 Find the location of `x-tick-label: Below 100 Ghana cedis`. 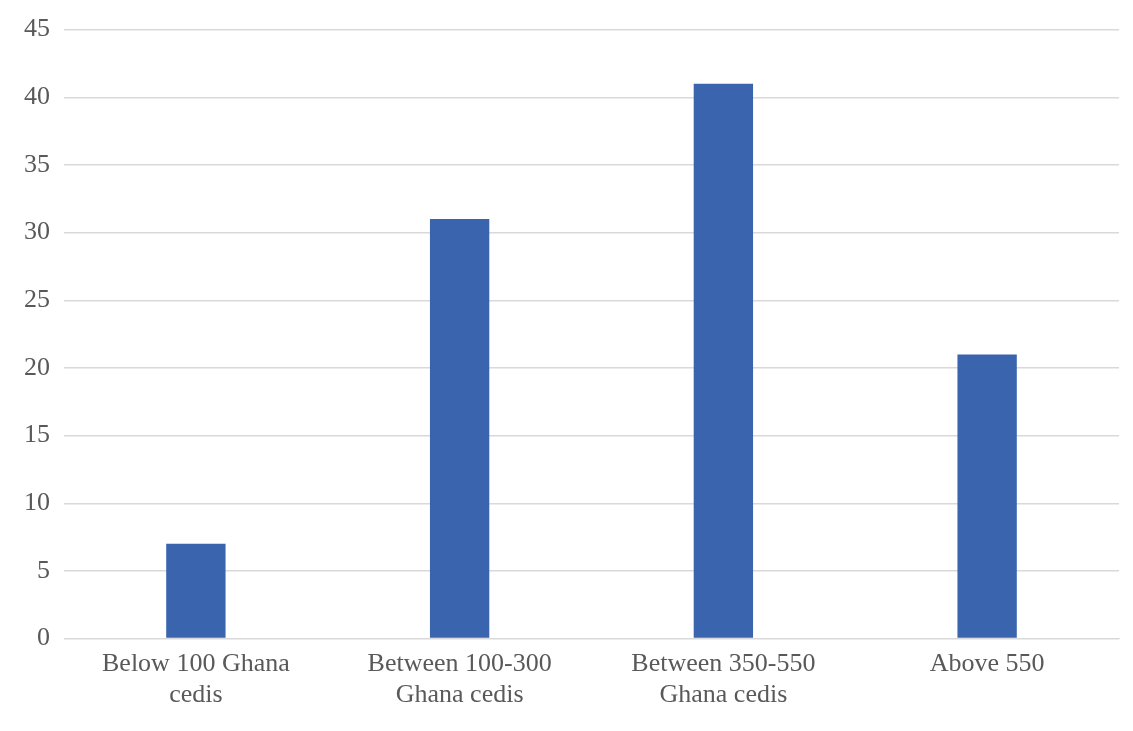

x-tick-label: Below 100 Ghana cedis is located at coordinates (196, 678).